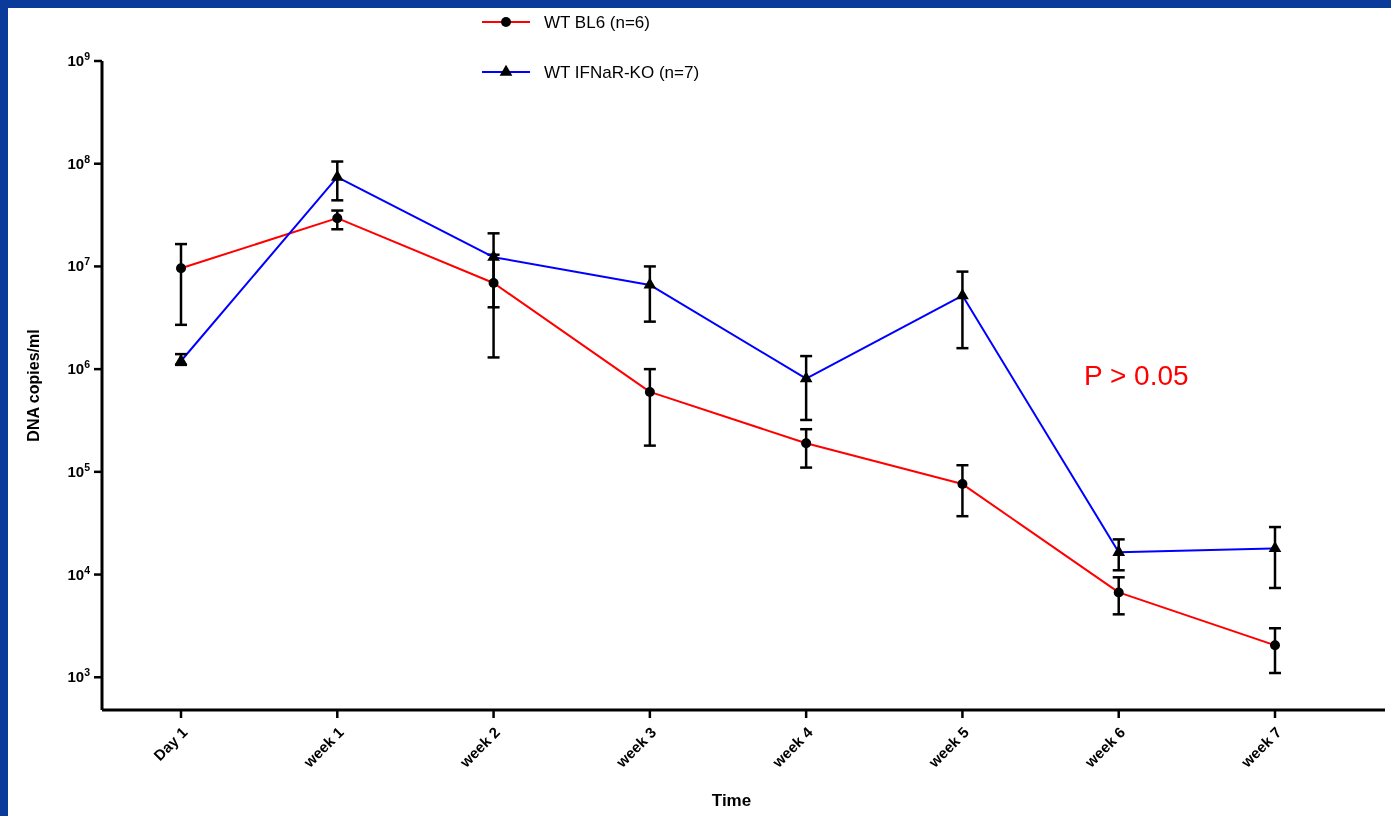  What do you see at coordinates (597, 22) in the screenshot?
I see `legend-label: WT BL6 (n=6)` at bounding box center [597, 22].